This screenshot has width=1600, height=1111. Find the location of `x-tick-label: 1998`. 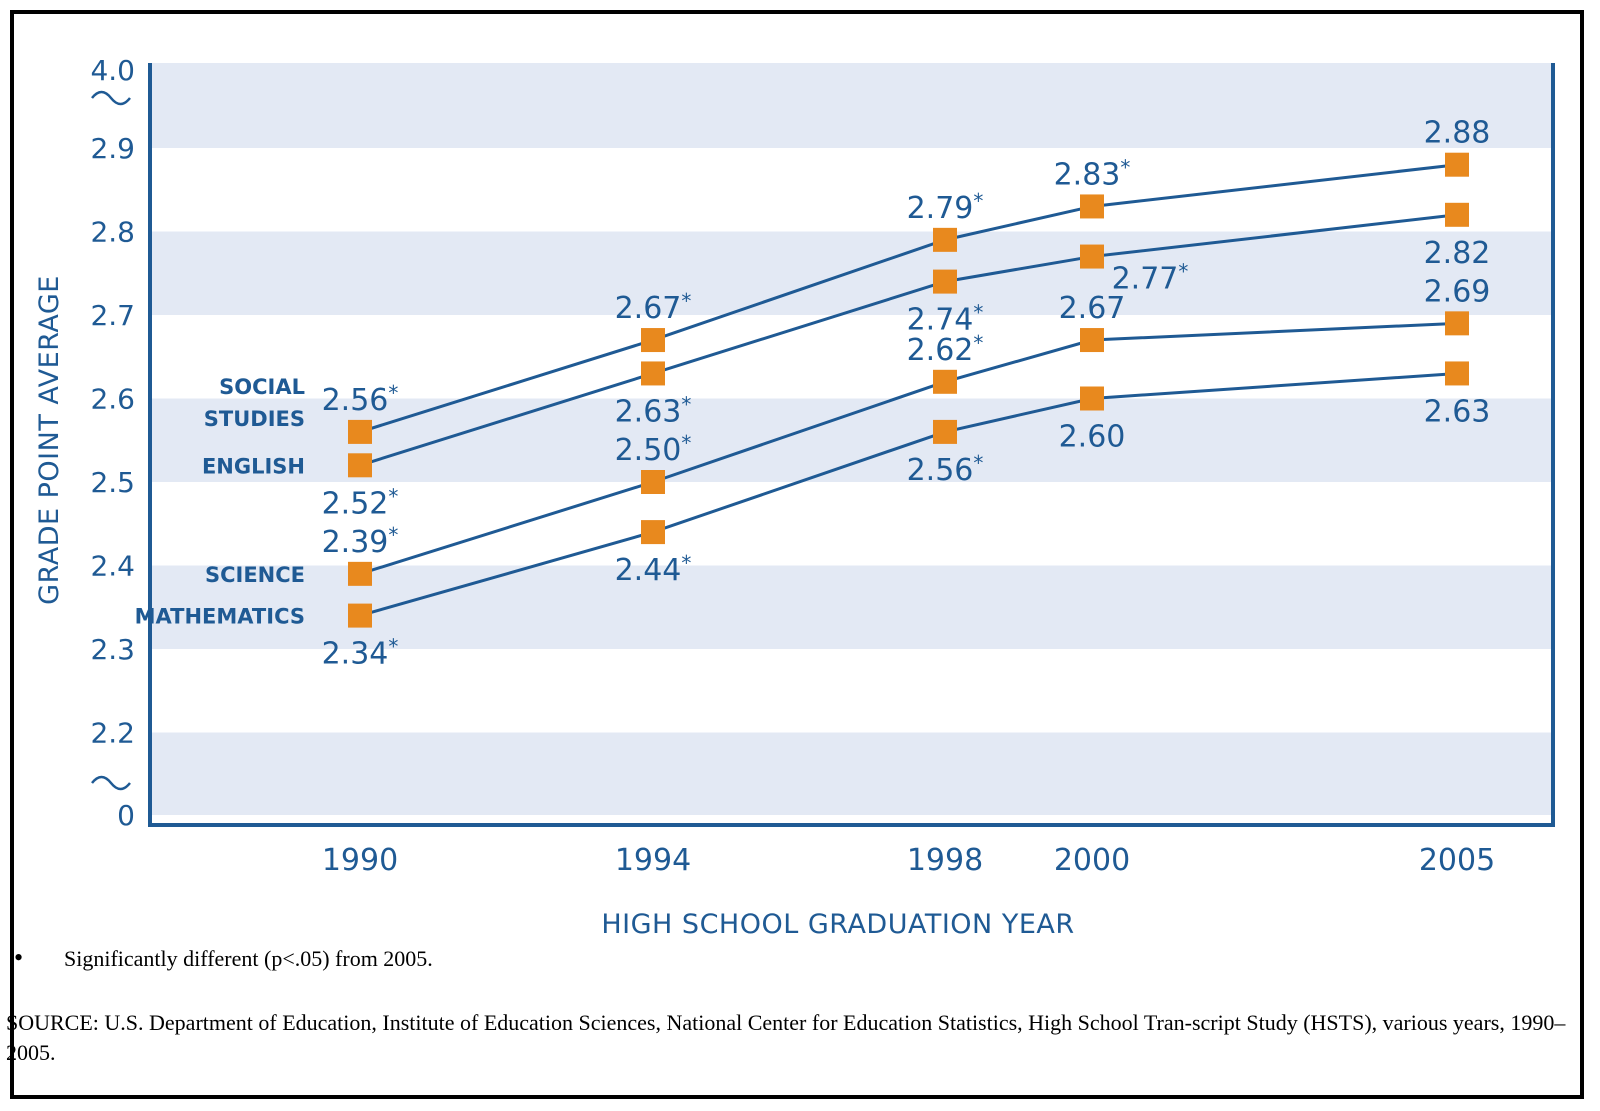

x-tick-label: 1998 is located at coordinates (945, 860).